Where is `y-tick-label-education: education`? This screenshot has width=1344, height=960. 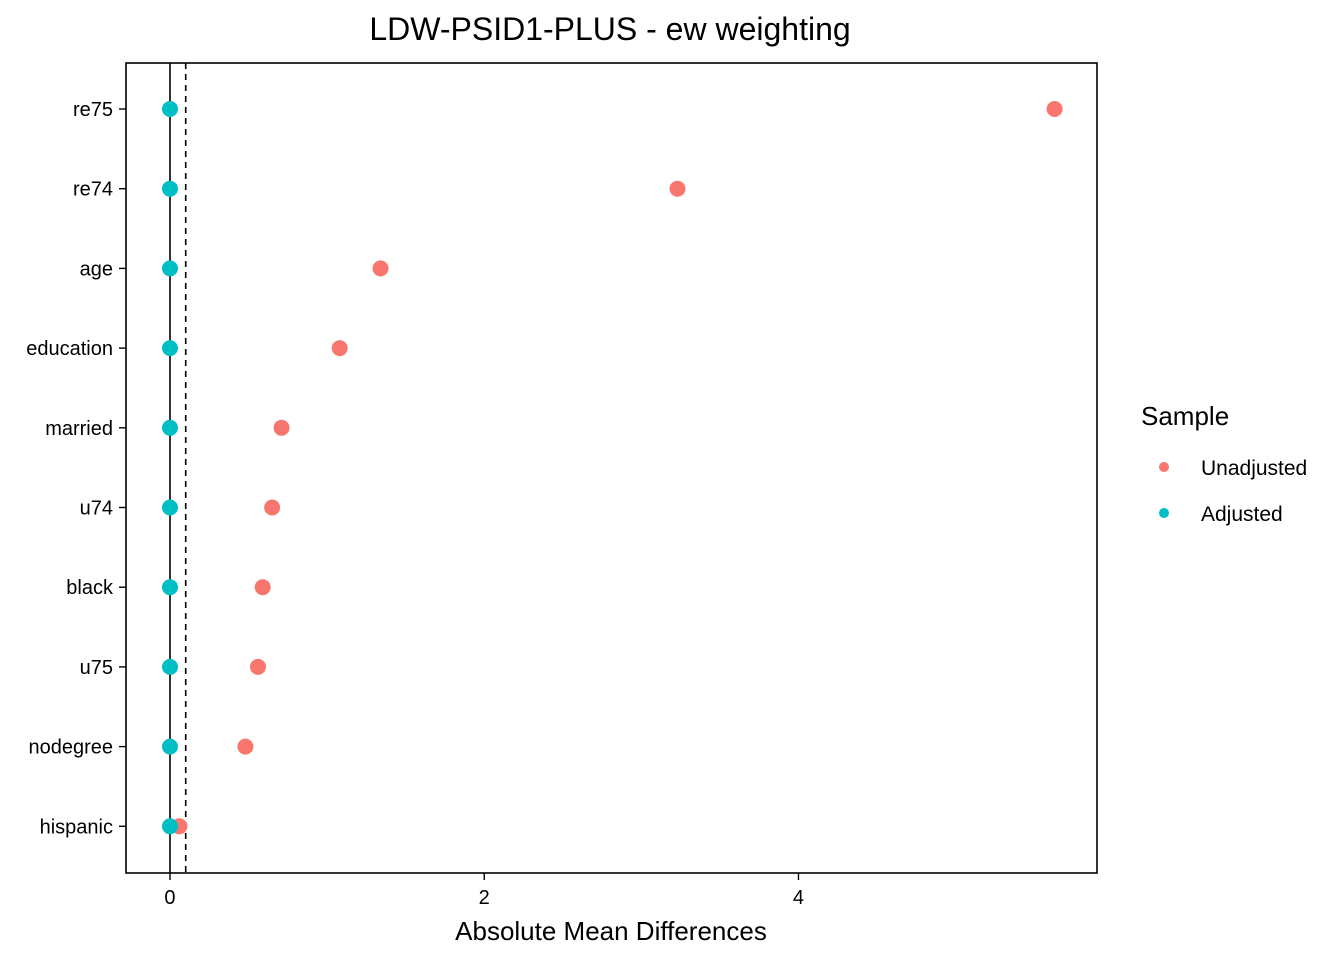 y-tick-label-education: education is located at coordinates (69, 349).